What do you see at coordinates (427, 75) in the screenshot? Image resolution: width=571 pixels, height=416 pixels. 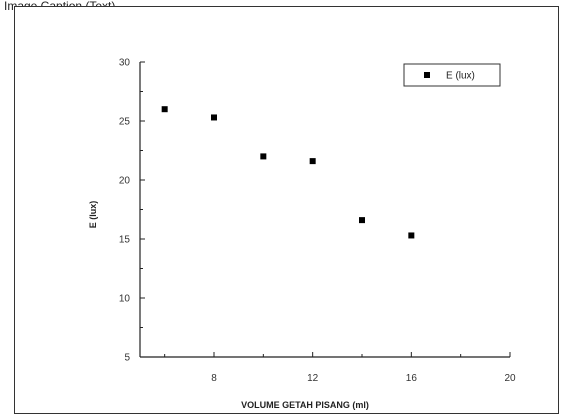 I see `legend-marker` at bounding box center [427, 75].